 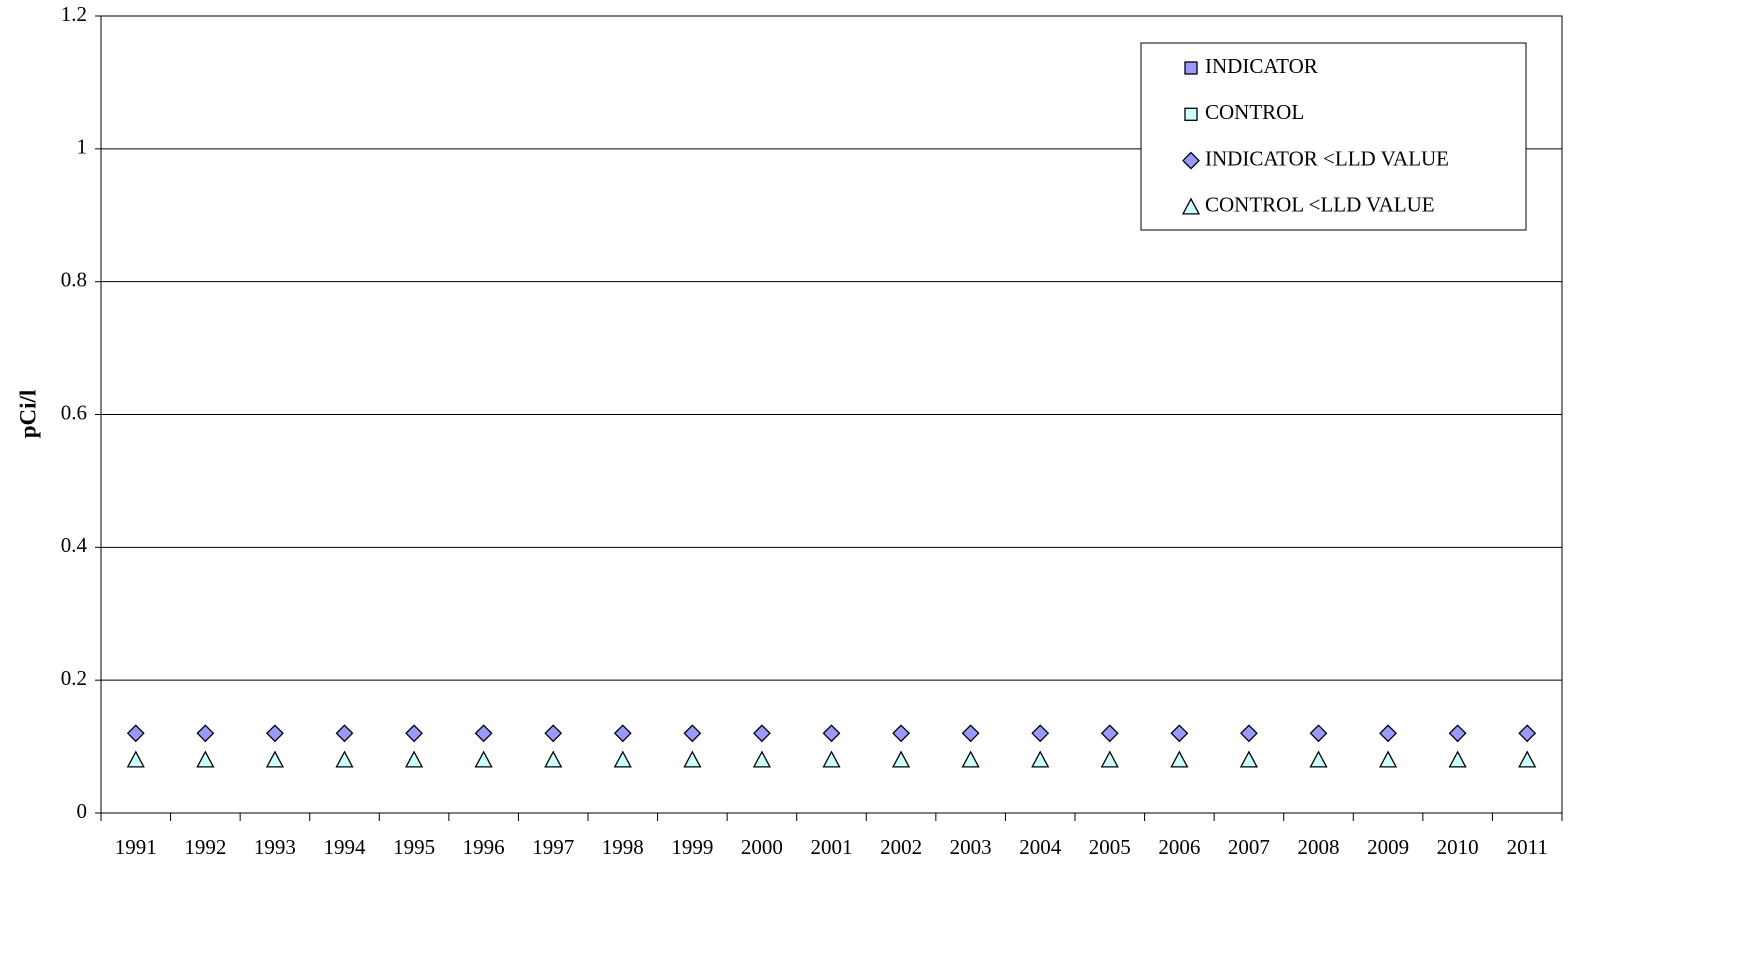 What do you see at coordinates (901, 847) in the screenshot?
I see `x-tick-label: 2002` at bounding box center [901, 847].